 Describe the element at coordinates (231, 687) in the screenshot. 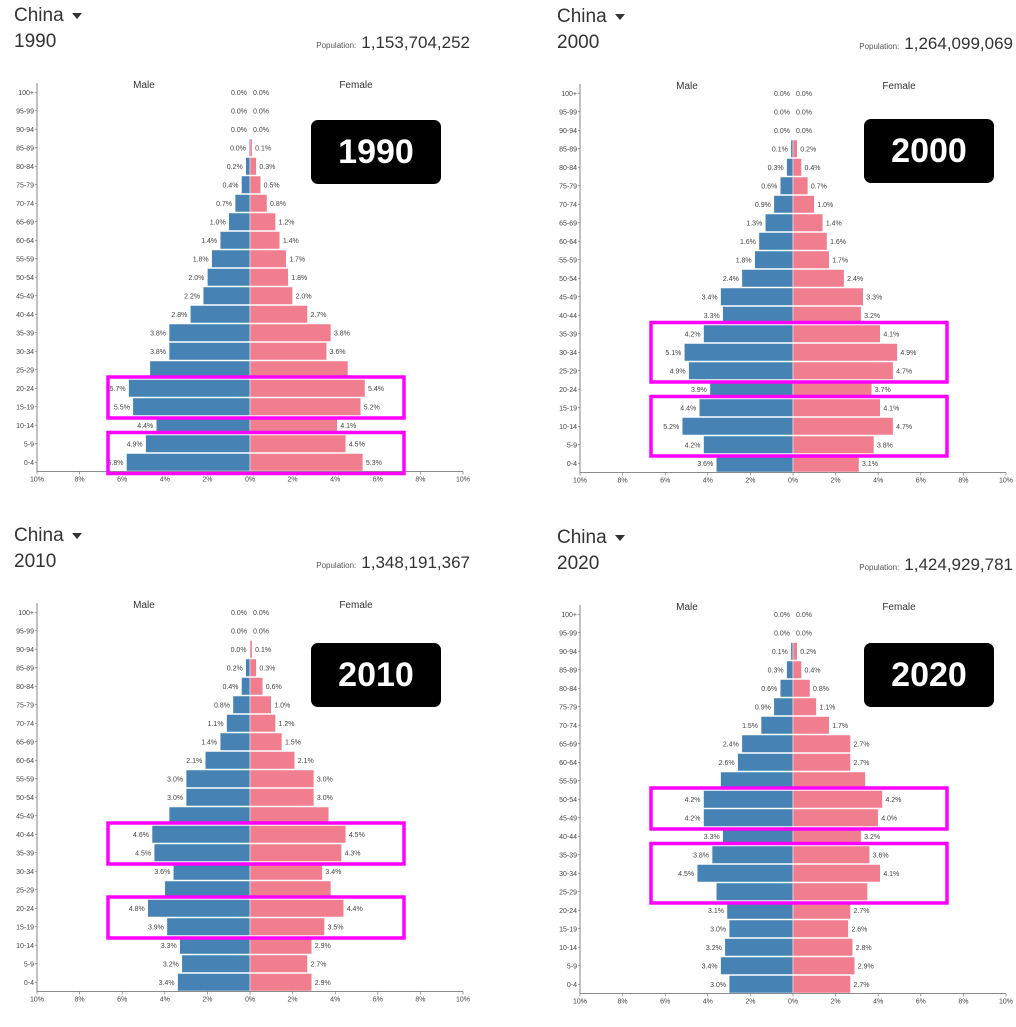

I see `male-value-label: 0.4%` at that location.